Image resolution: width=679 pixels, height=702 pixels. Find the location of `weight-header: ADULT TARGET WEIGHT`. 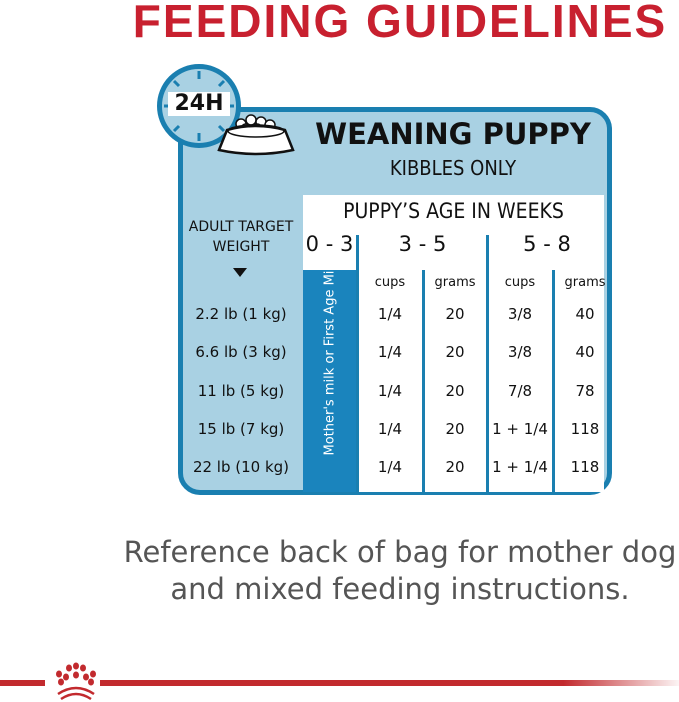

weight-header: ADULT TARGET WEIGHT is located at coordinates (241, 237).